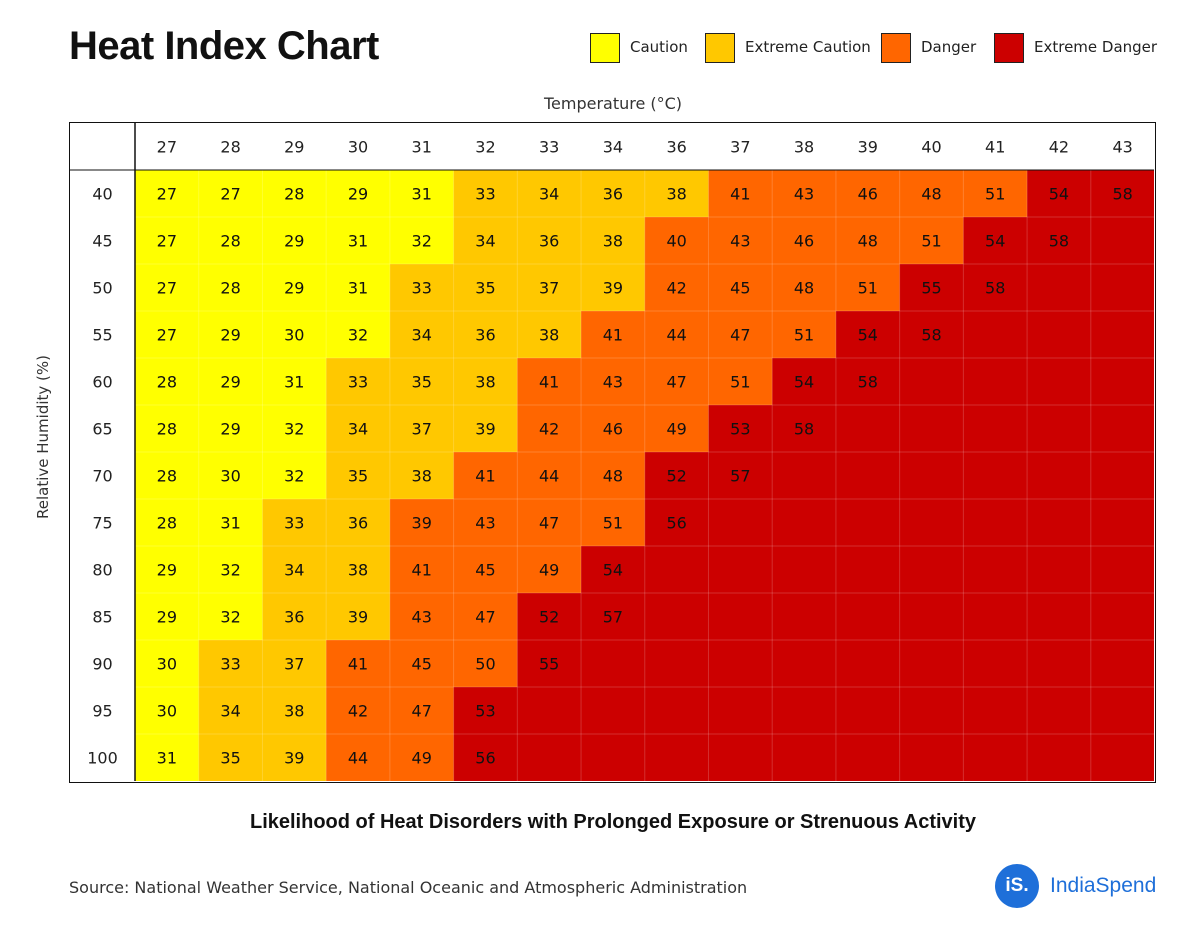 The height and width of the screenshot is (929, 1200). Describe the element at coordinates (931, 147) in the screenshot. I see `x-tick-label: 40` at that location.